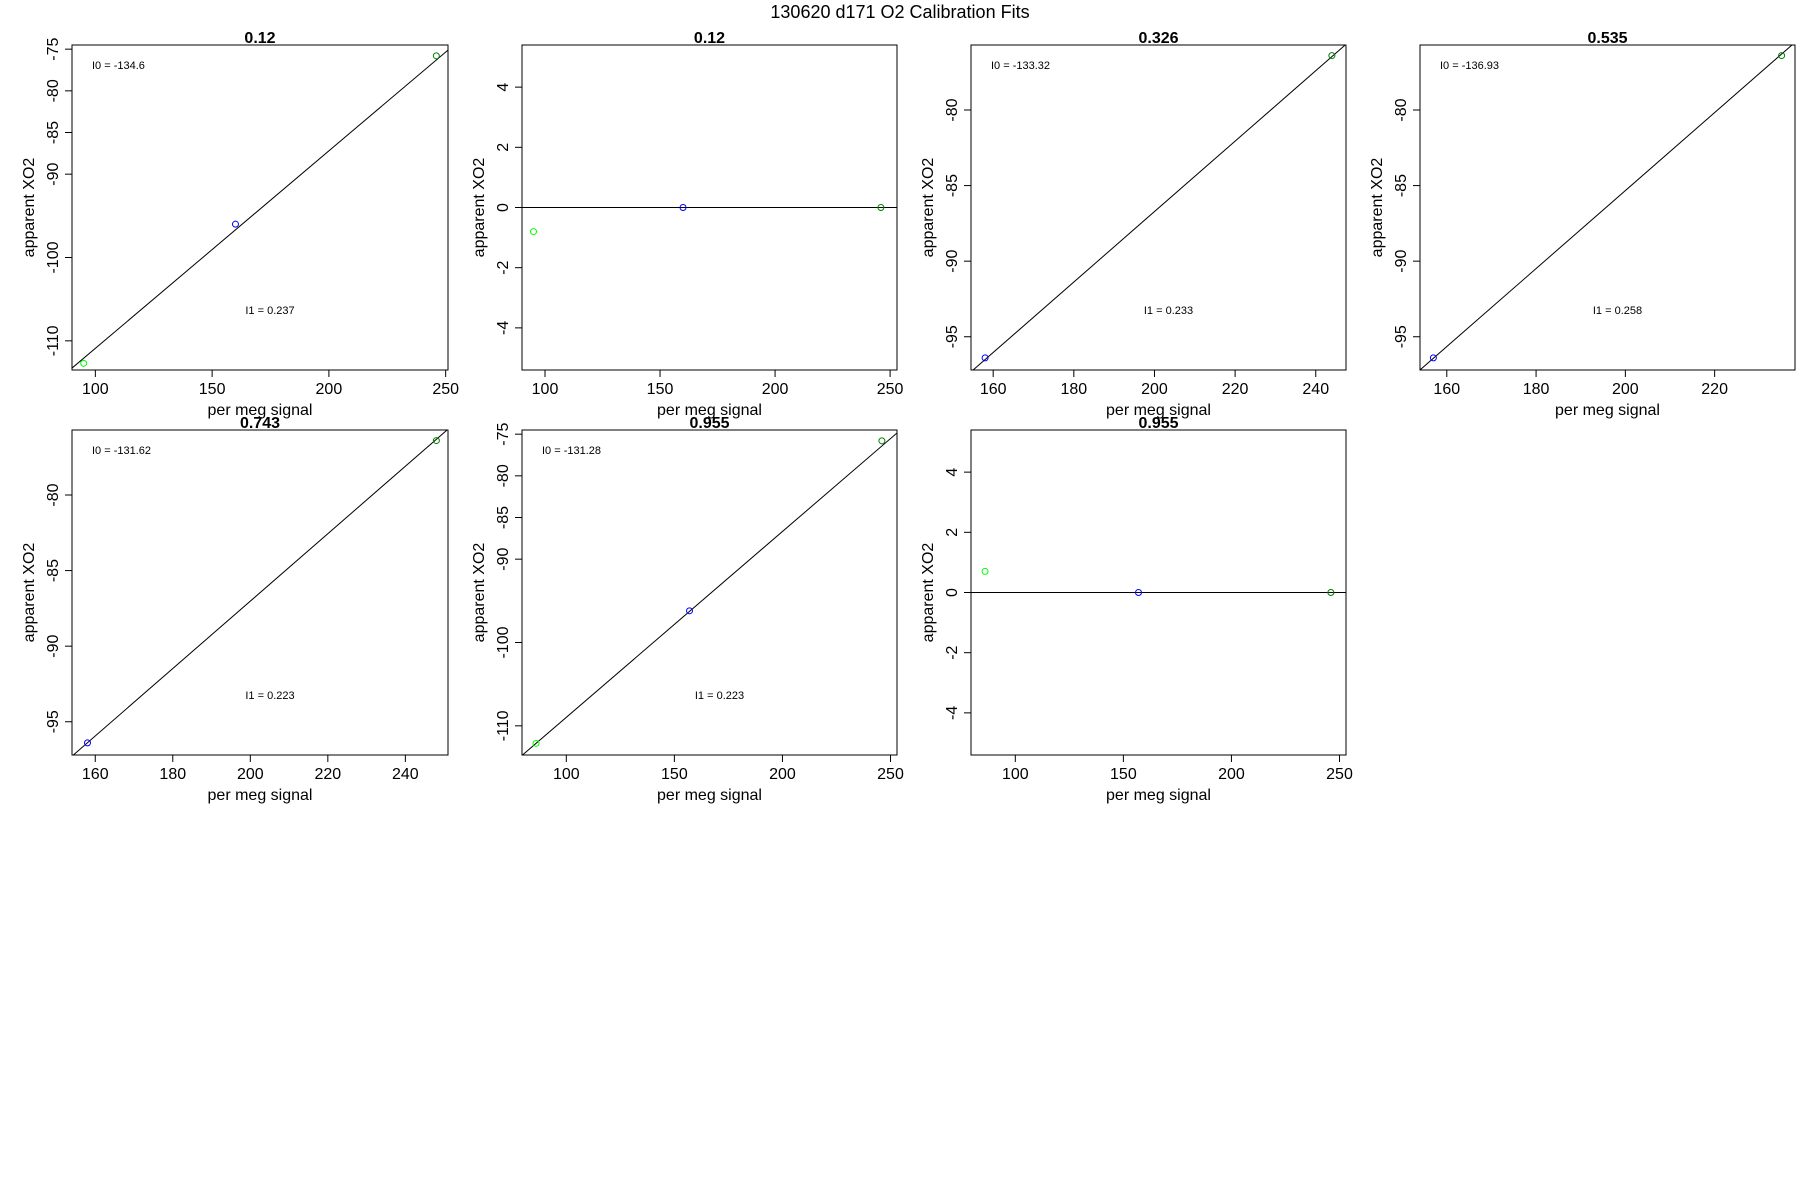  I want to click on y-tick-label: -75, so click(53, 49).